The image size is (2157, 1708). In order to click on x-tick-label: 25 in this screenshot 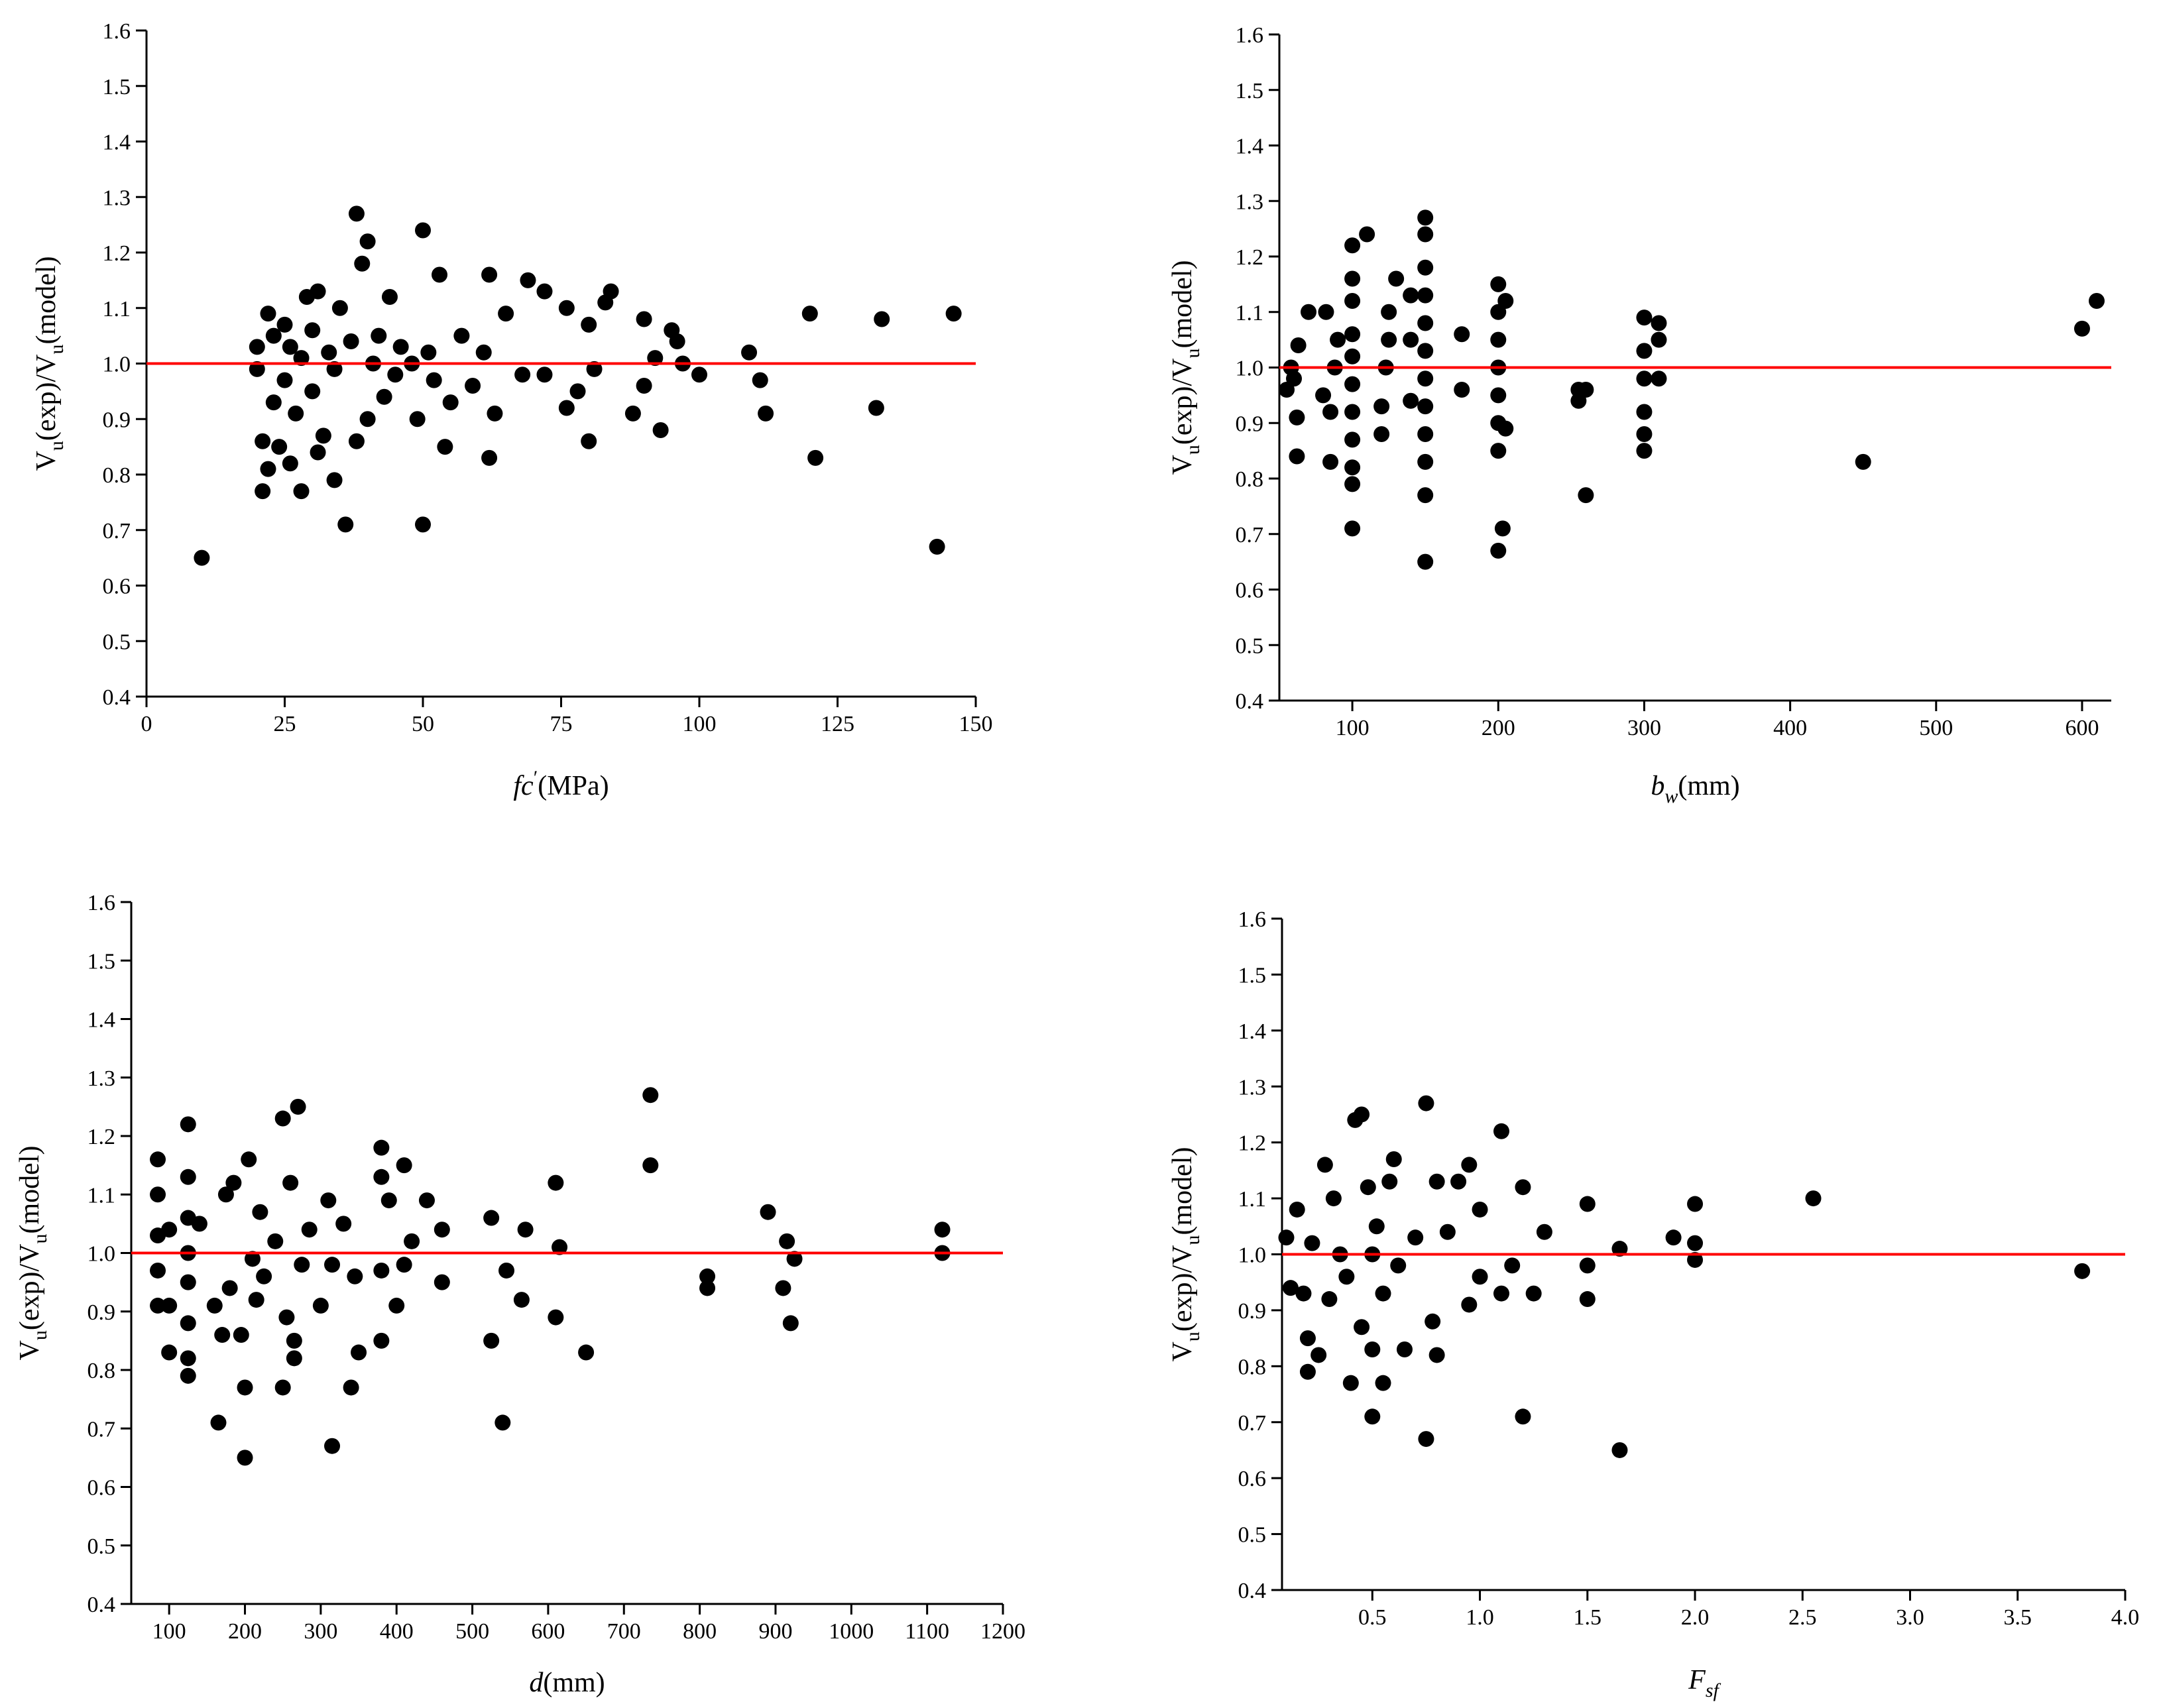, I will do `click(285, 724)`.